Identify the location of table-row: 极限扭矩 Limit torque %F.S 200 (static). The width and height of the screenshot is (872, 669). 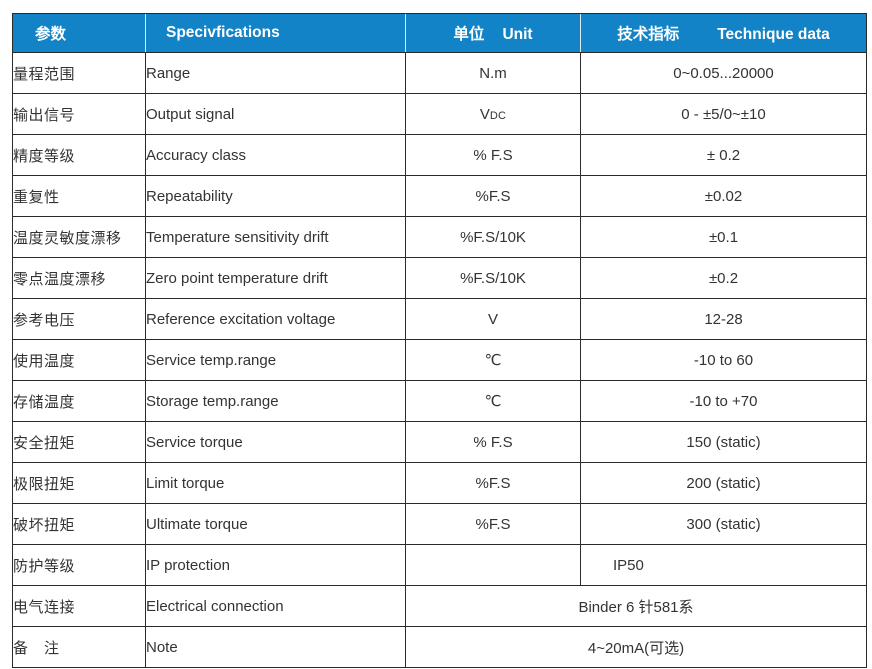
(439, 483).